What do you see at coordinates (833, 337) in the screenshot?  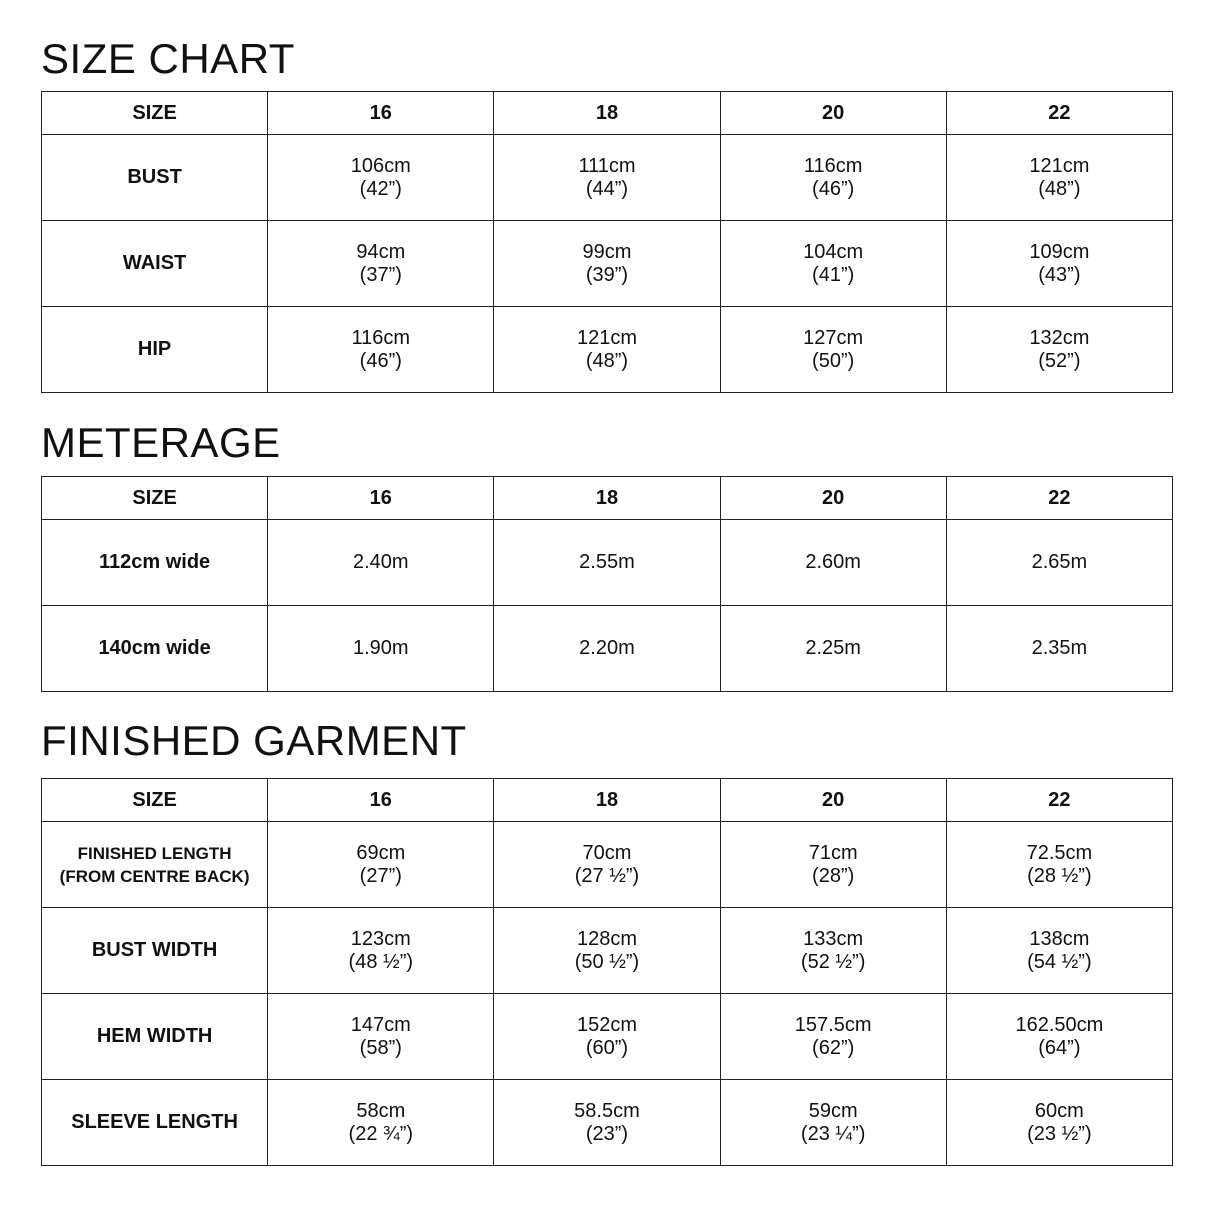 I see `cell-value: 127cm` at bounding box center [833, 337].